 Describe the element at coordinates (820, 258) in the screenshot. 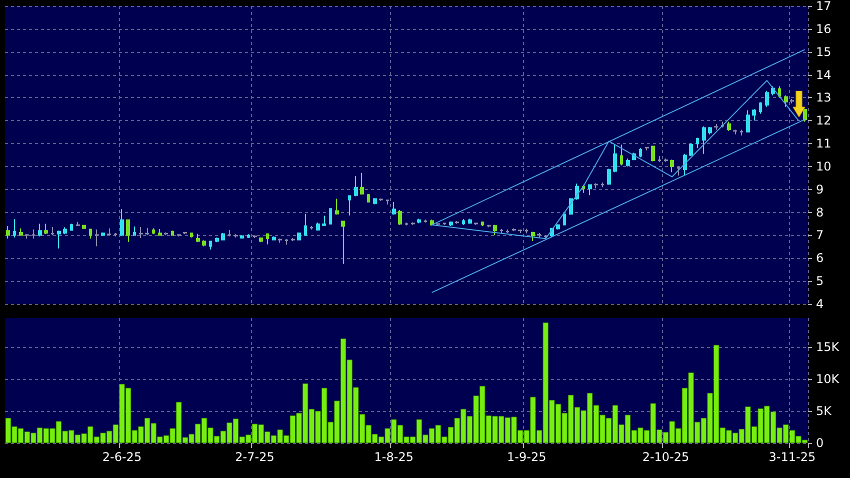

I see `y-tick-label: 6` at that location.